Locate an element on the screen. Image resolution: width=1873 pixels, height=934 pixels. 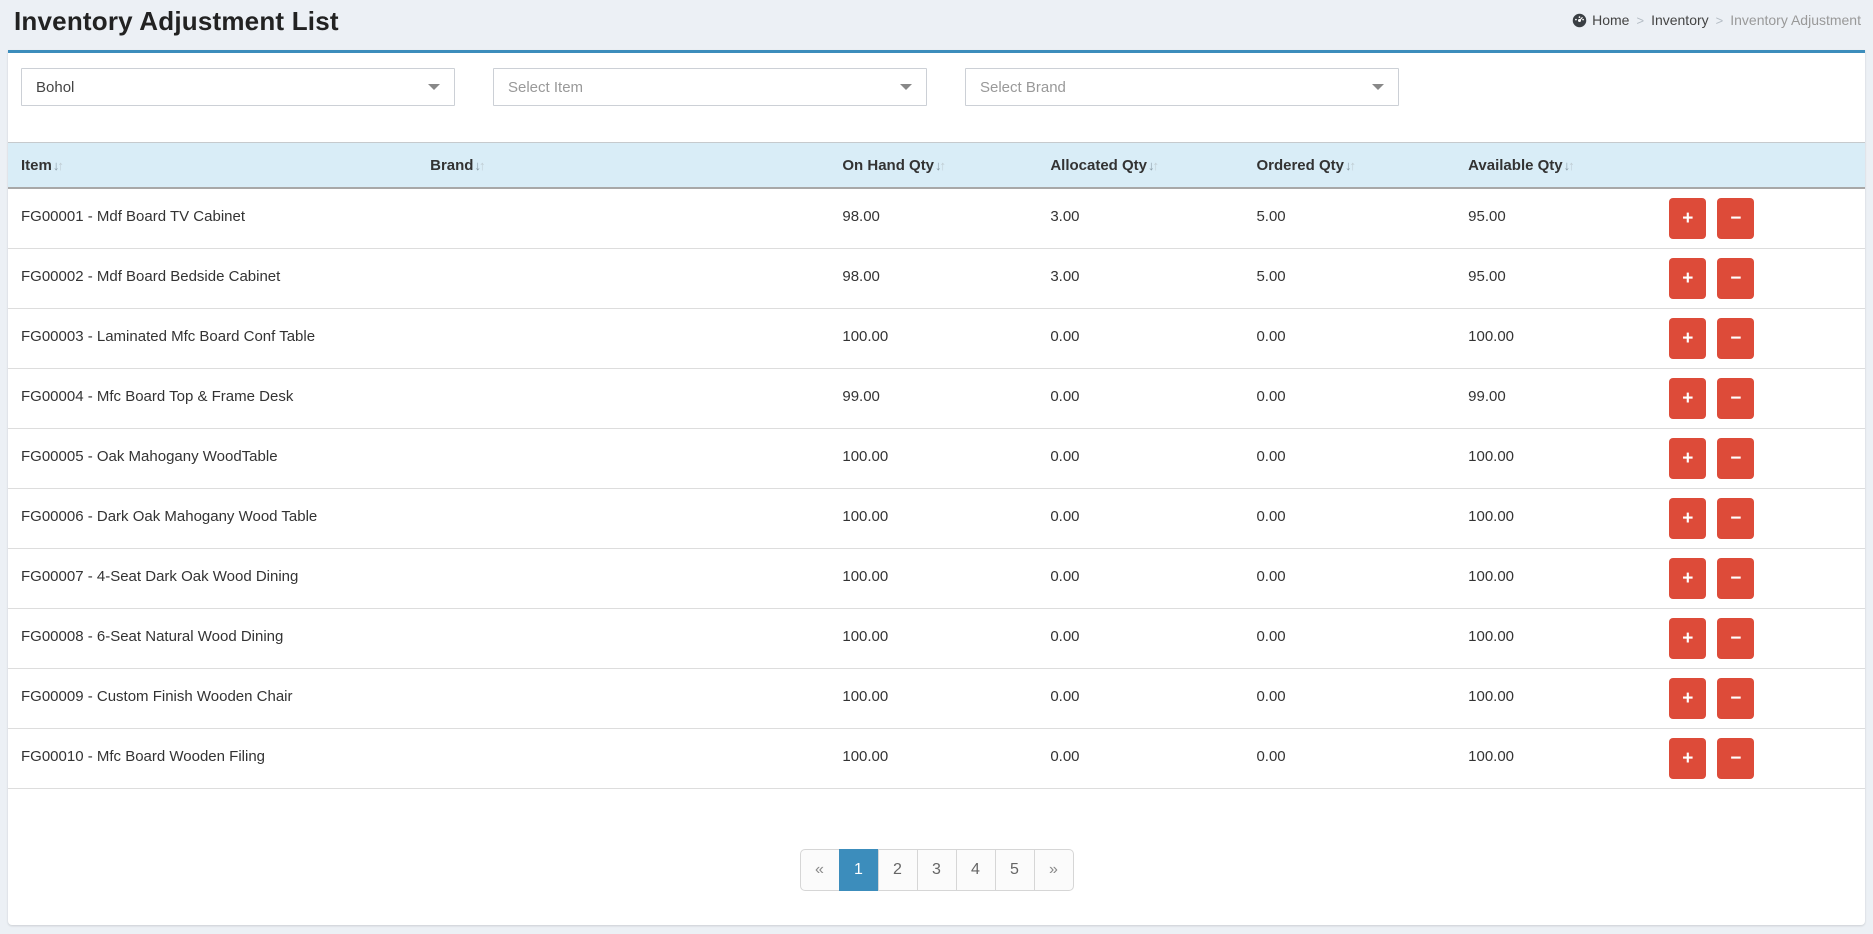
page-title: Inventory Adjustment List is located at coordinates (176, 21).